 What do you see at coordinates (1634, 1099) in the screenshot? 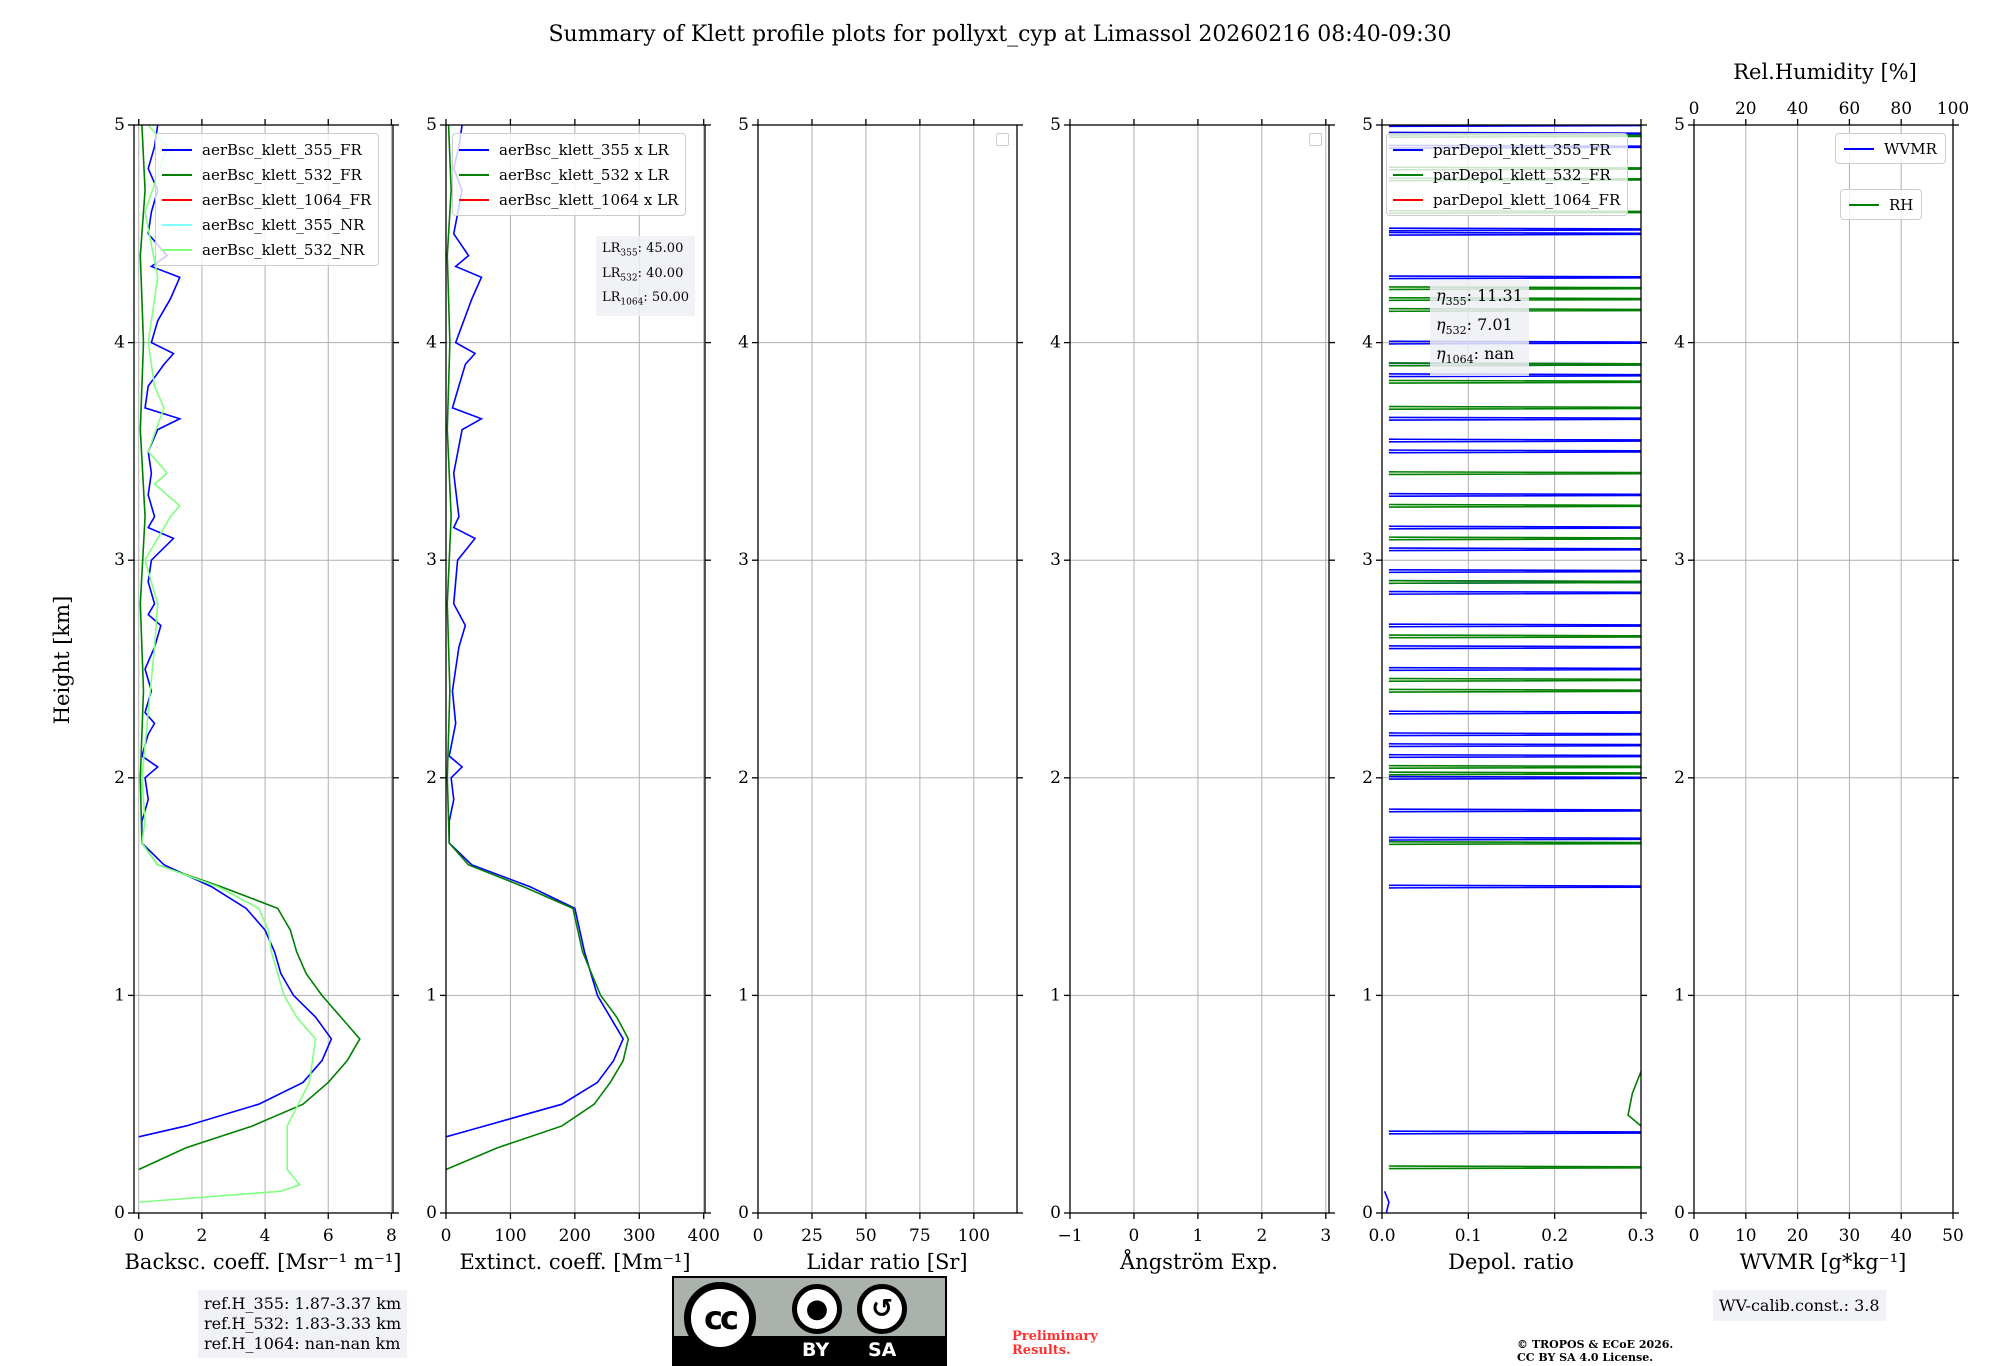
I see `series-line-parDepol_klett_532_FR` at bounding box center [1634, 1099].